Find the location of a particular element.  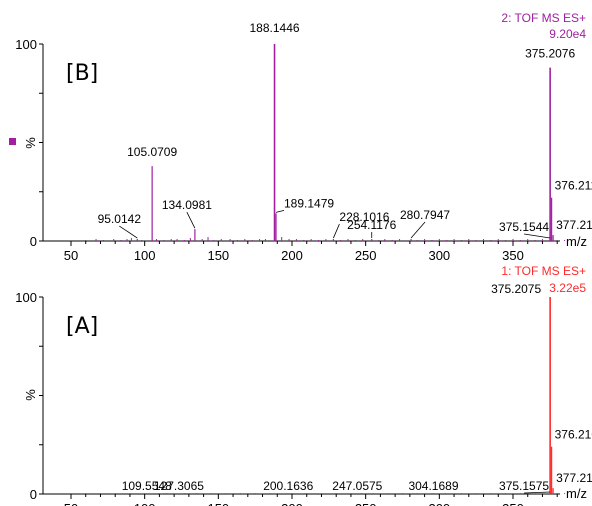

peak-label: 228.1016 is located at coordinates (364, 217).